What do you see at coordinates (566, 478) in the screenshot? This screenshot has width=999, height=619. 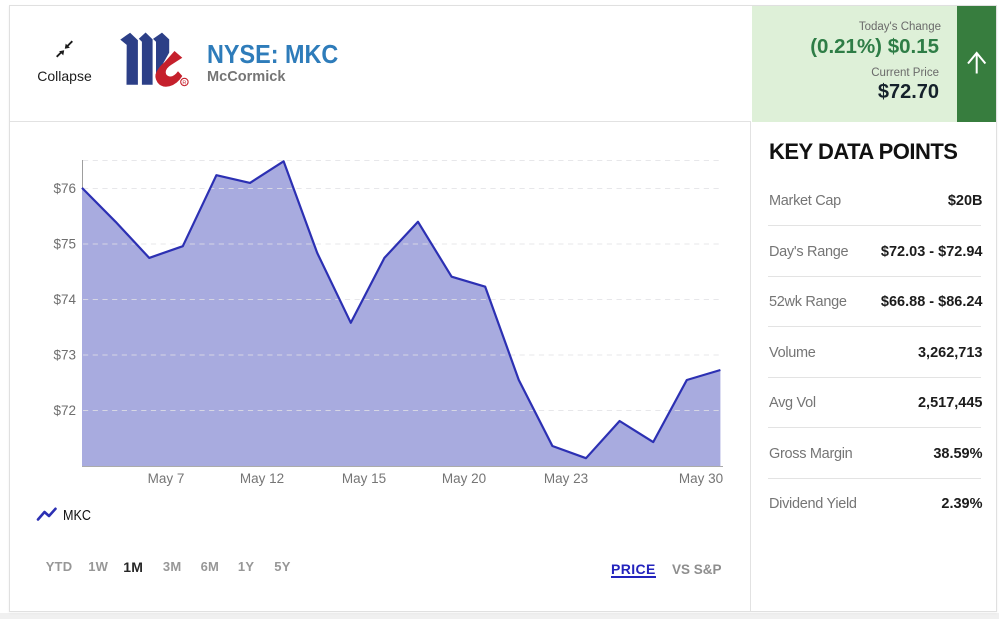 I see `svg-text: May 23` at bounding box center [566, 478].